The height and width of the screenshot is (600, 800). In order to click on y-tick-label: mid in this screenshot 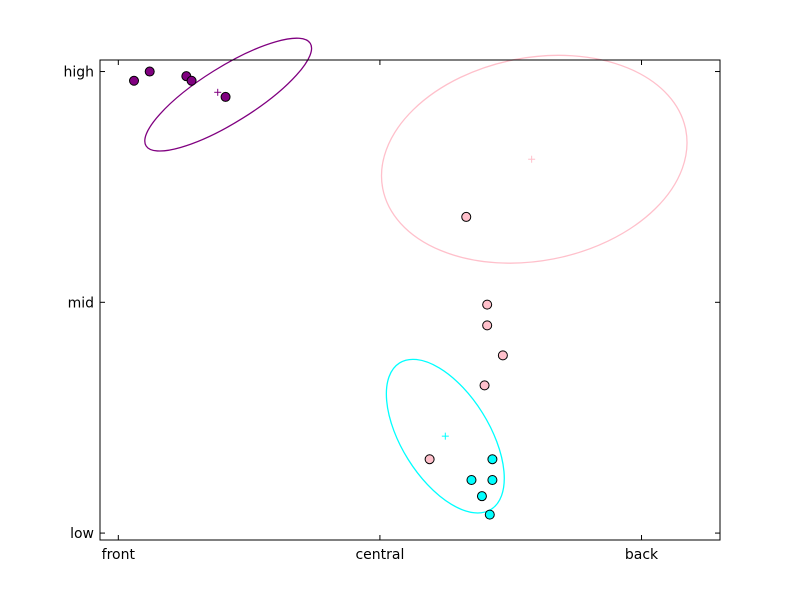, I will do `click(81, 303)`.